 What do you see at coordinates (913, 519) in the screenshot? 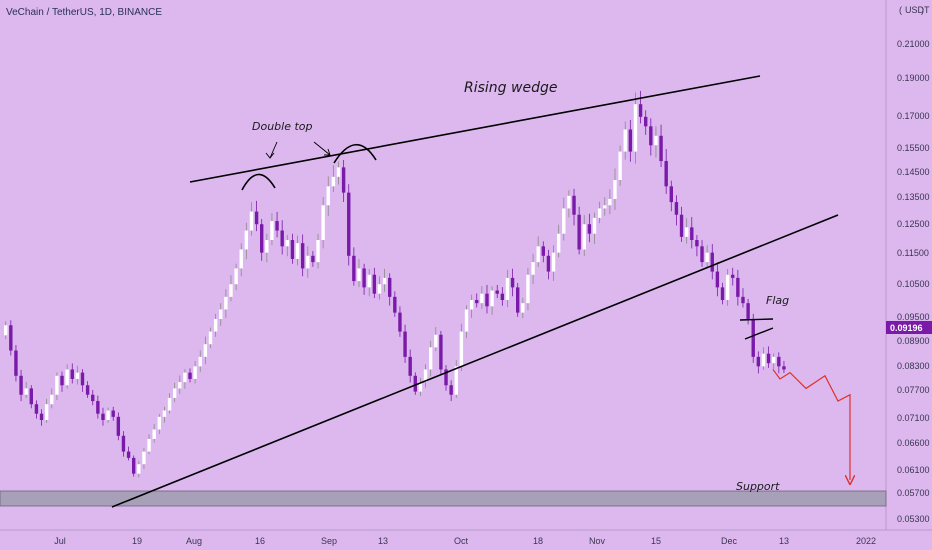
I see `price-tick-label: 0.05300` at bounding box center [913, 519].